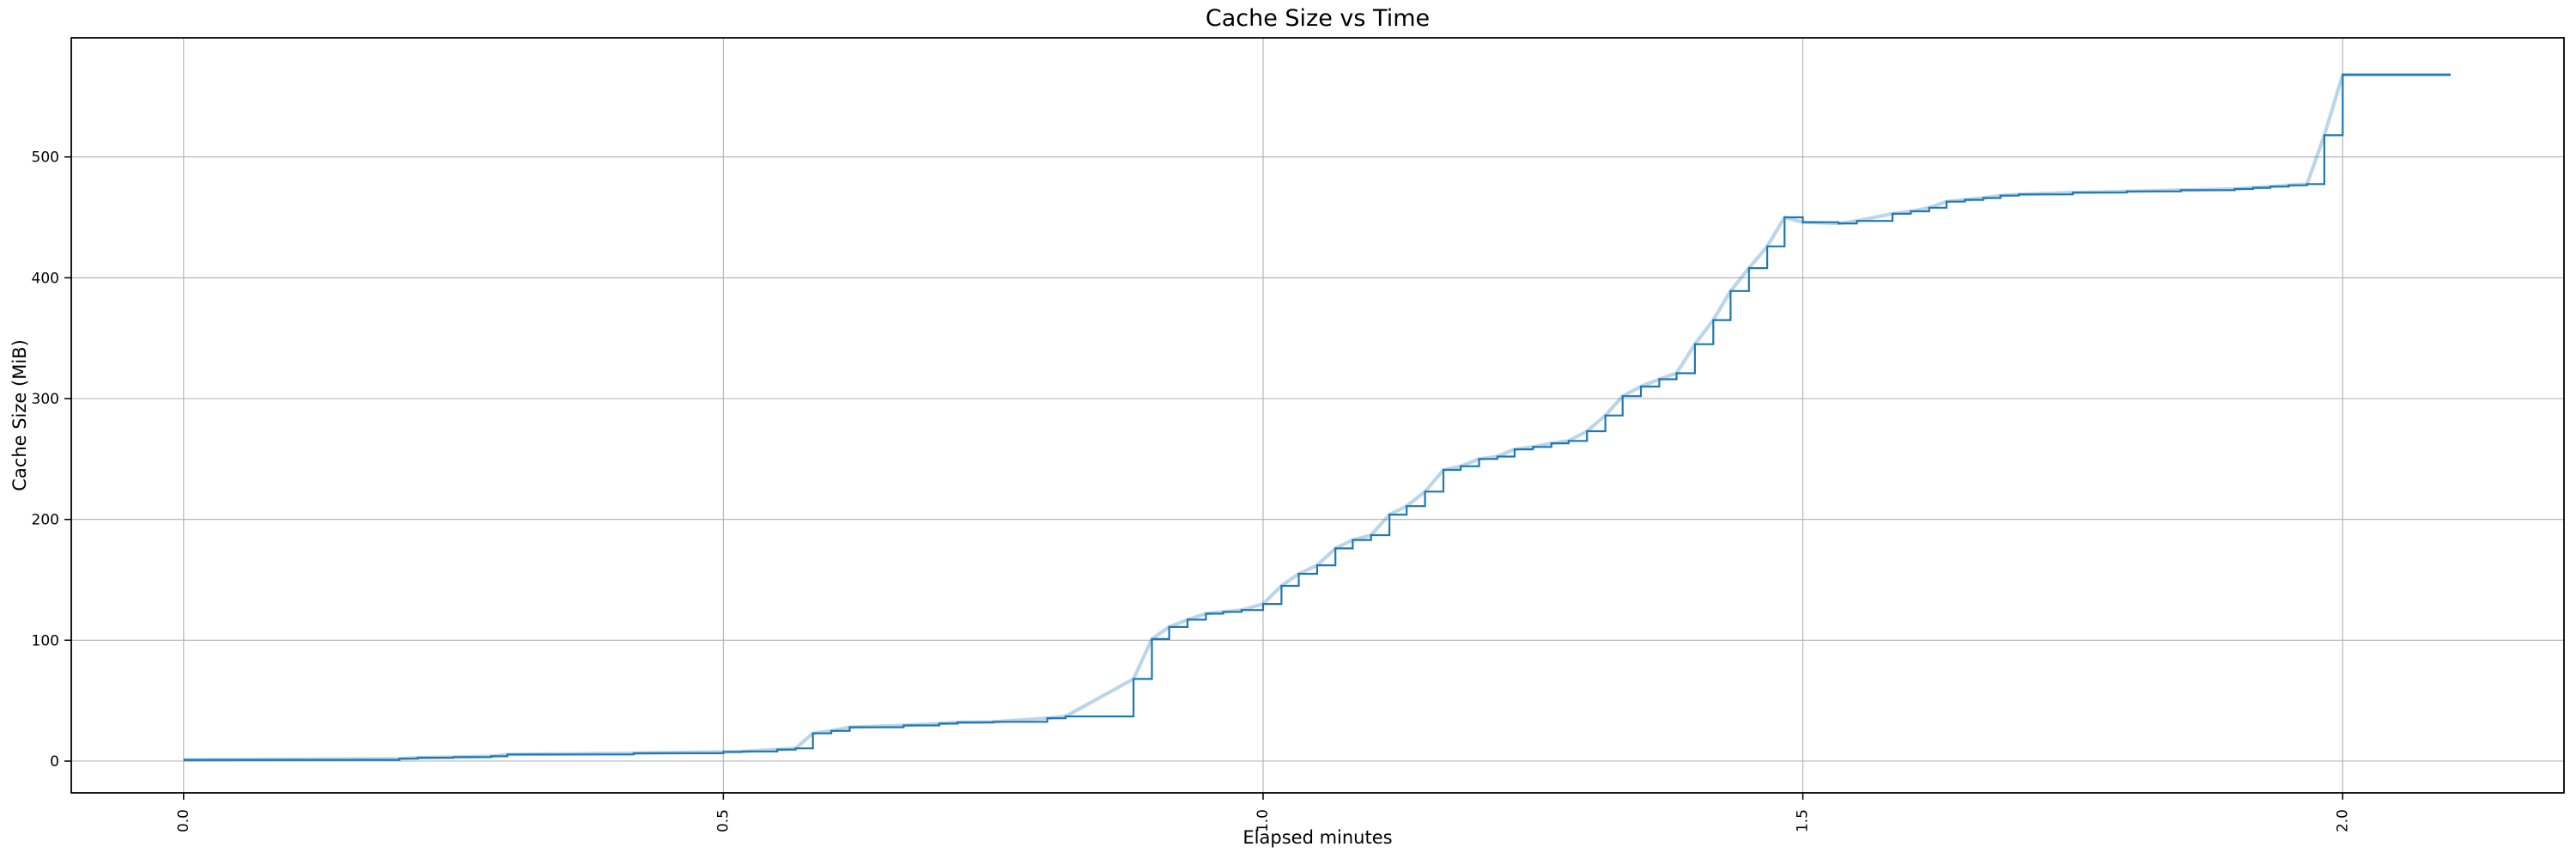  What do you see at coordinates (1804, 821) in the screenshot?
I see `x-tick-label: 1.5` at bounding box center [1804, 821].